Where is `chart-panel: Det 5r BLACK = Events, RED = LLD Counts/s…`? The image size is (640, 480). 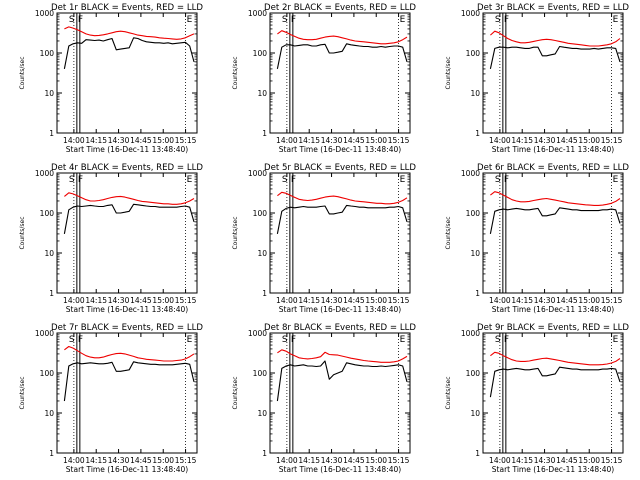
chart-panel: Det 5r BLACK = Events, RED = LLD Counts/s… is located at coordinates (324, 238).